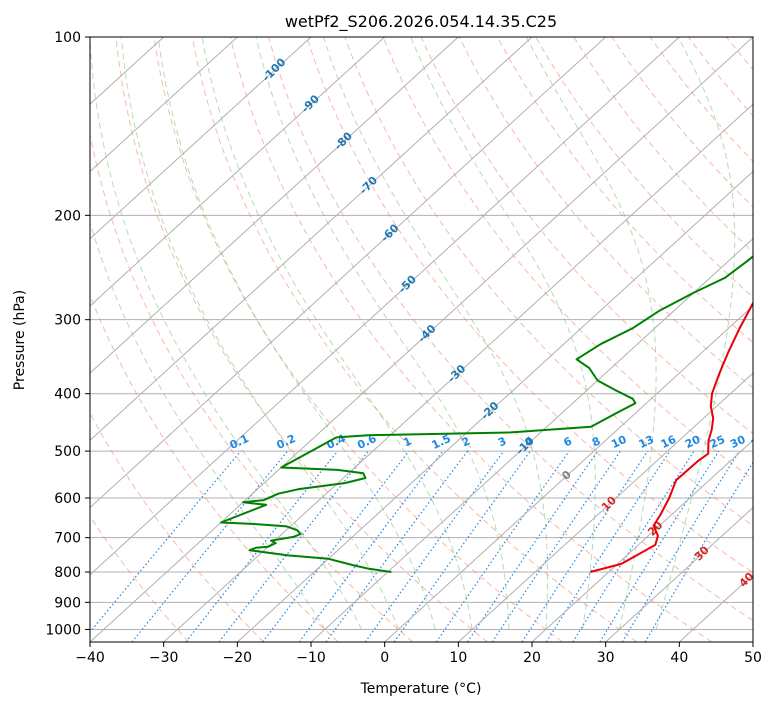 The height and width of the screenshot is (708, 775). Describe the element at coordinates (67, 573) in the screenshot. I see `y-tick-label: 800` at that location.